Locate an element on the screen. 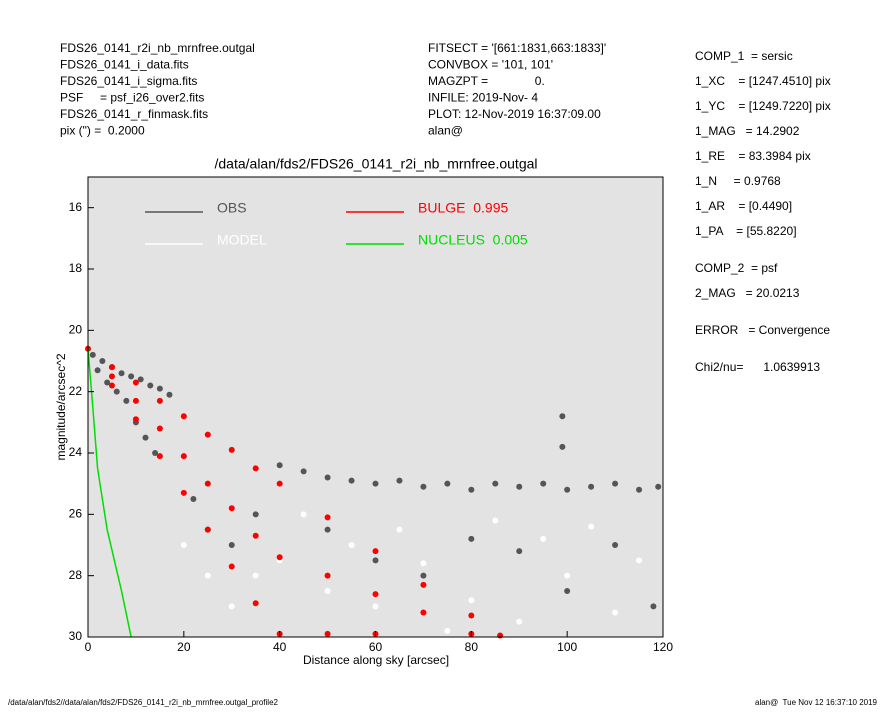  header-middle-line: CONVBOX = '101, 101' is located at coordinates (490, 65).